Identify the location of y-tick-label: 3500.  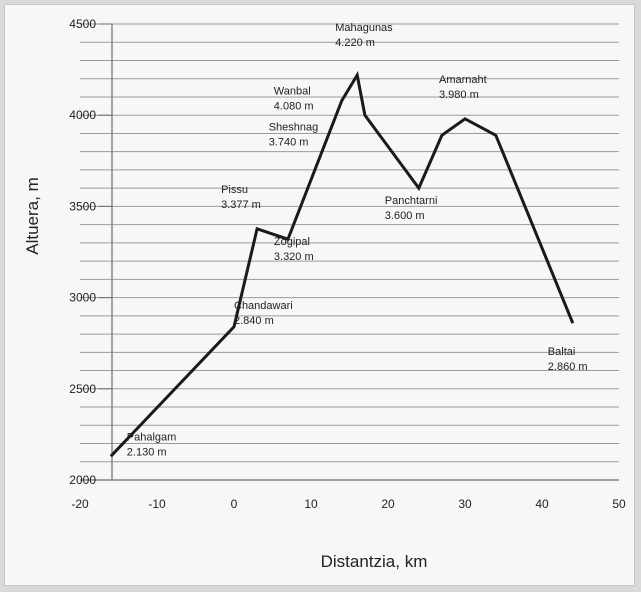
(82, 206).